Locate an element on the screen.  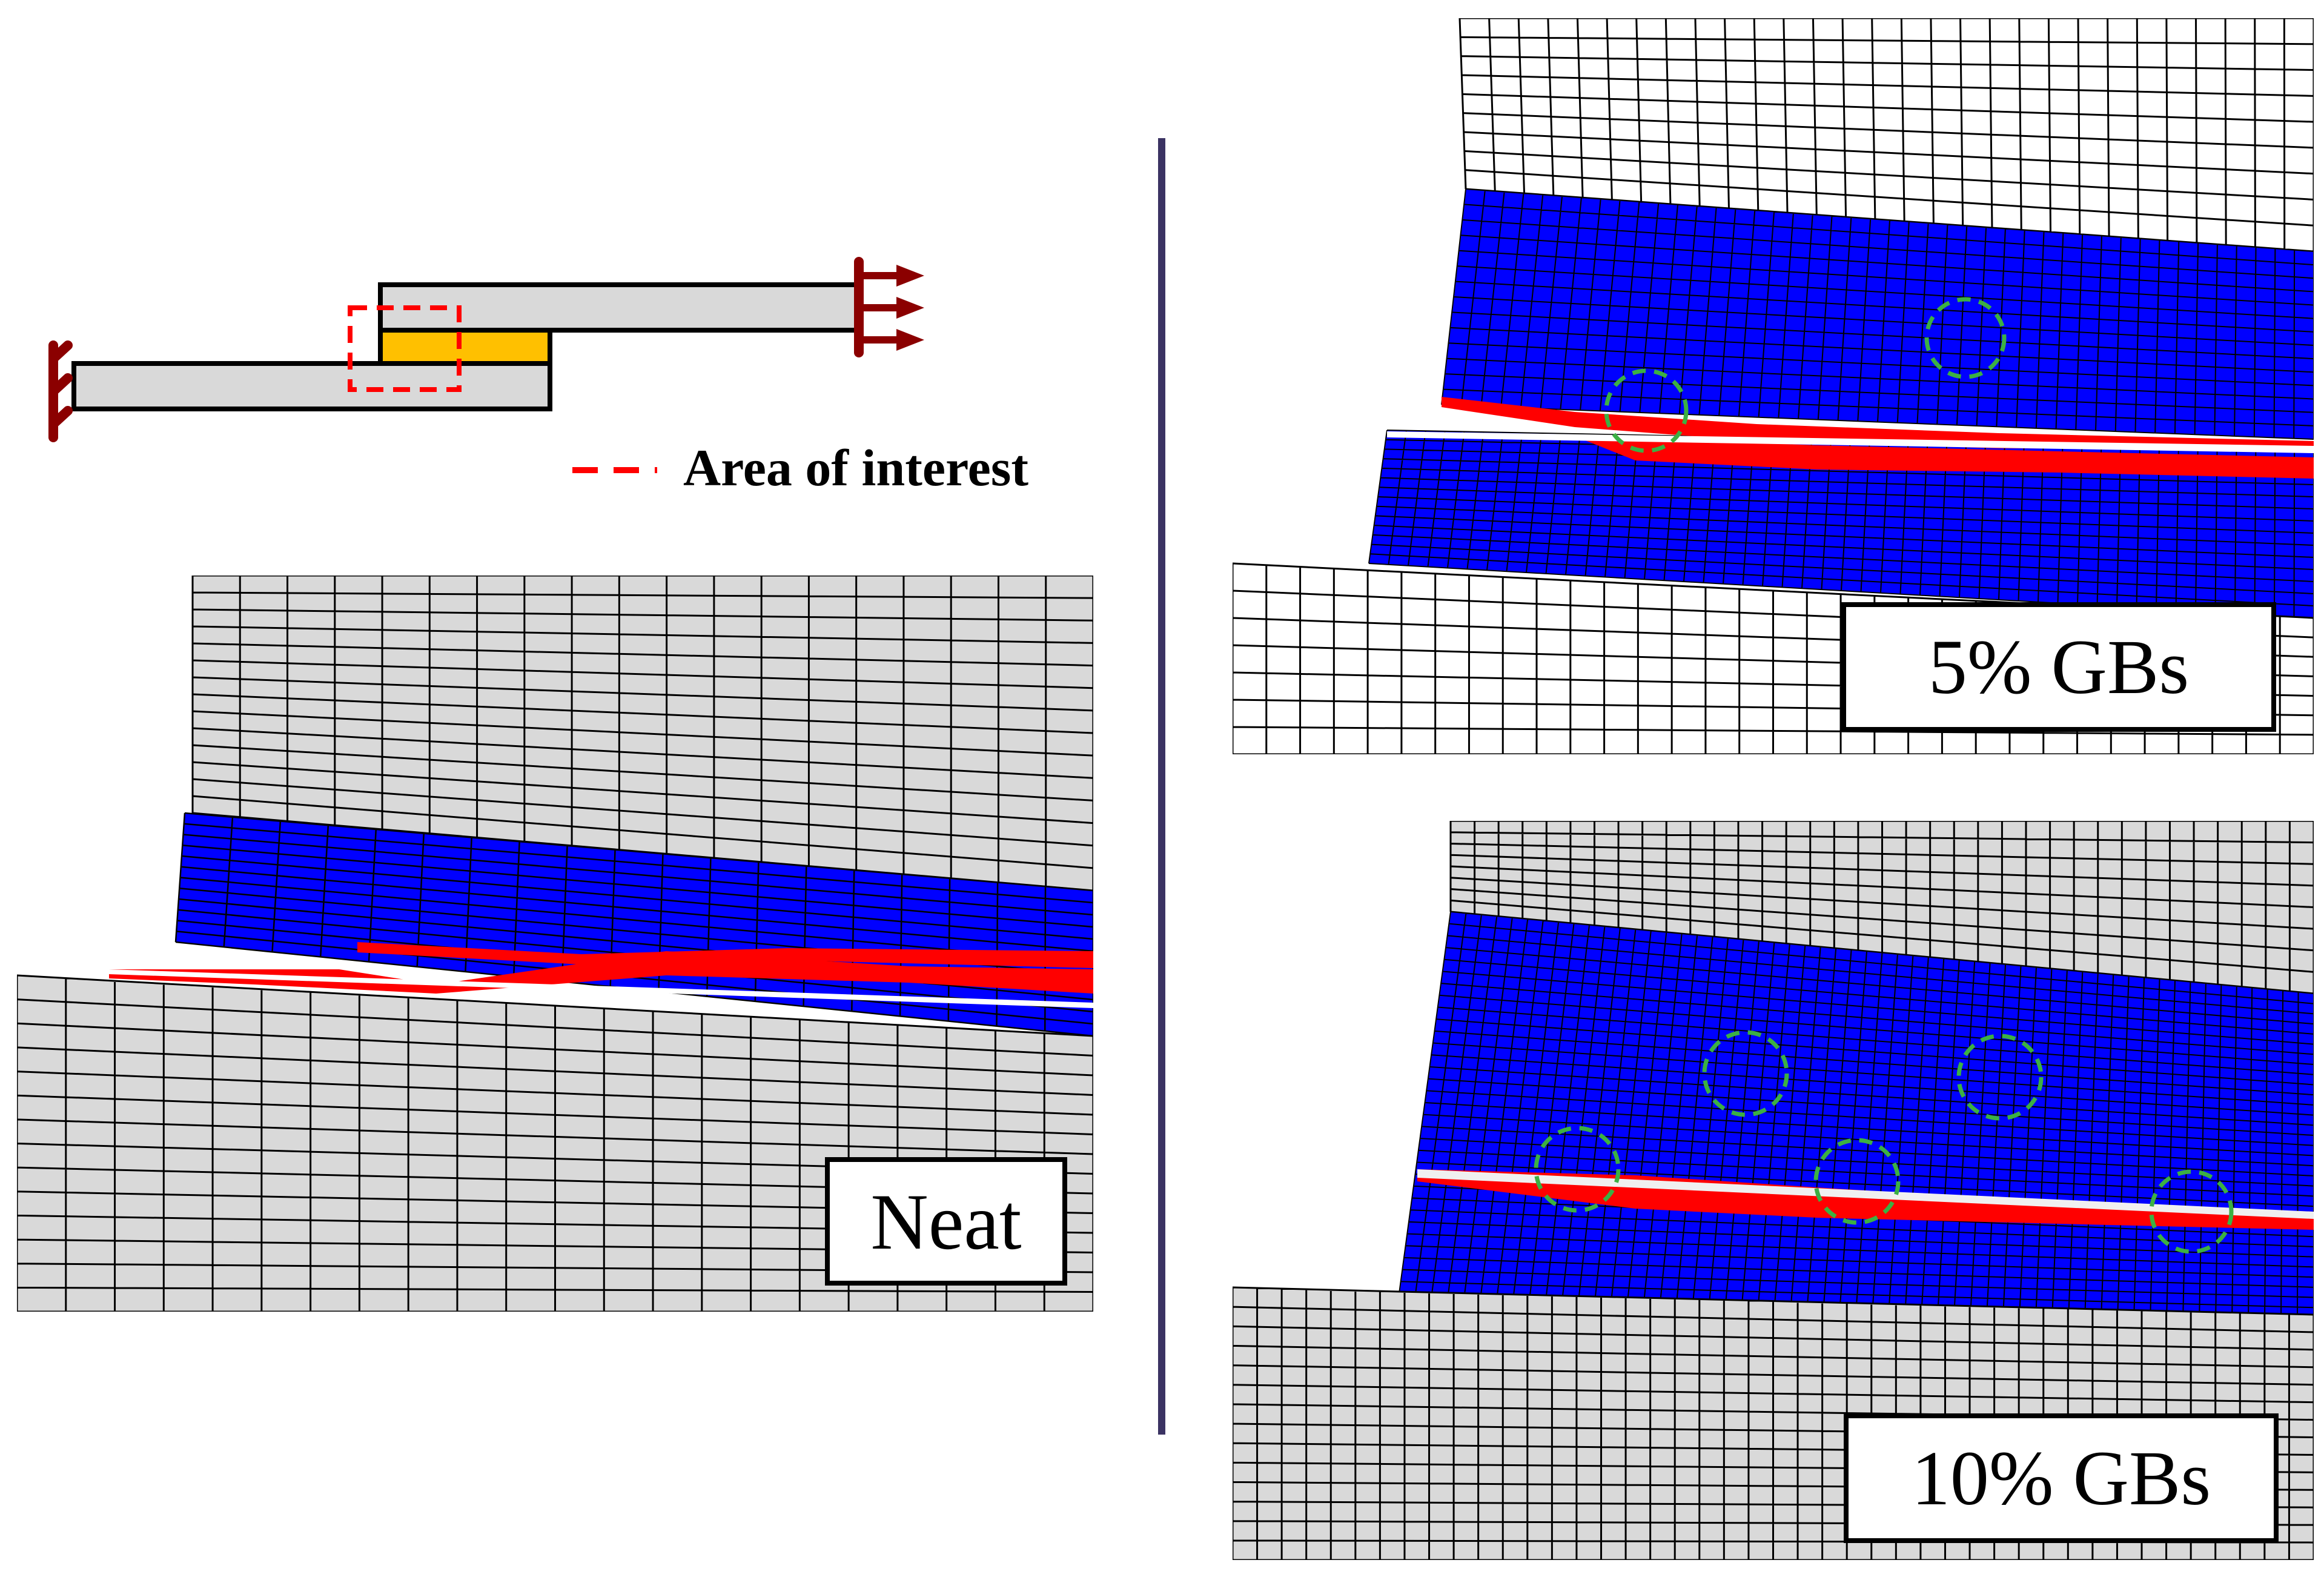
gb10-label: 10% GBs is located at coordinates (2061, 1478).